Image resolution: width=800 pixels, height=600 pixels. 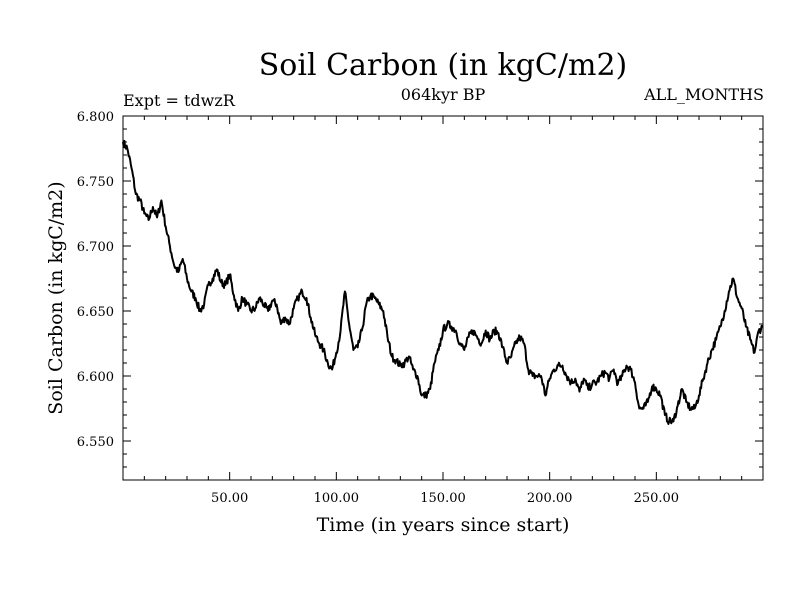 I want to click on y-tick-label: 6.700, so click(x=95, y=247).